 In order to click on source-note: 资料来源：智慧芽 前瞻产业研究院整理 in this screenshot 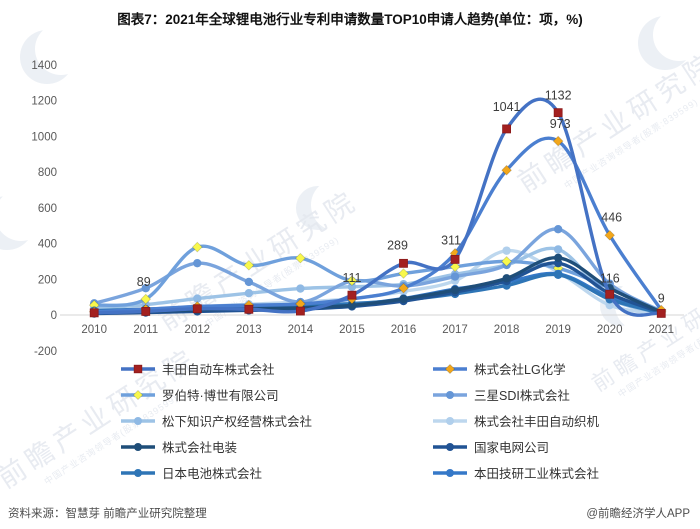, I will do `click(107, 514)`.